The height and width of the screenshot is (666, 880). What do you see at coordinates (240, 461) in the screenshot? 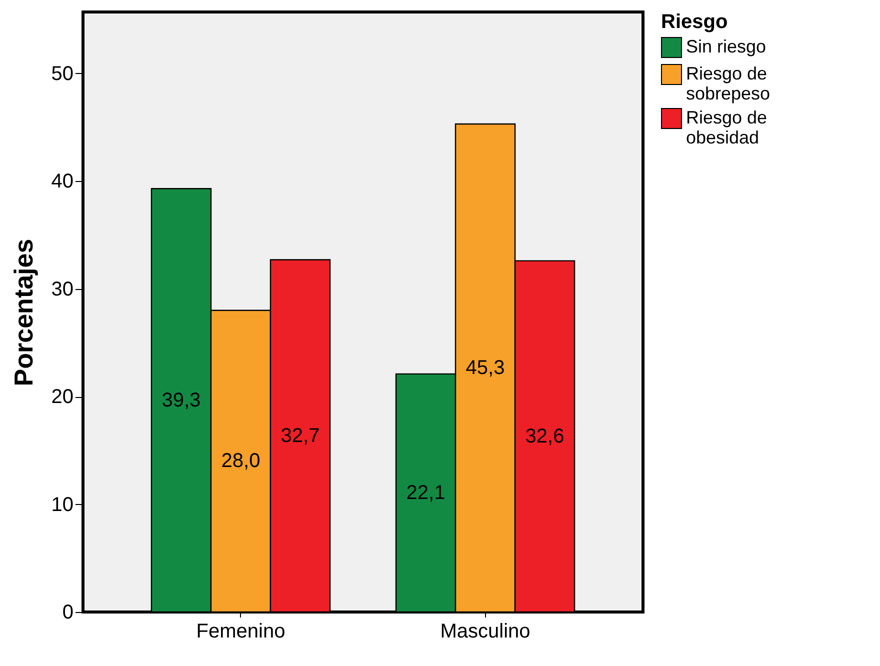
I see `data-label: 28,0` at bounding box center [240, 461].